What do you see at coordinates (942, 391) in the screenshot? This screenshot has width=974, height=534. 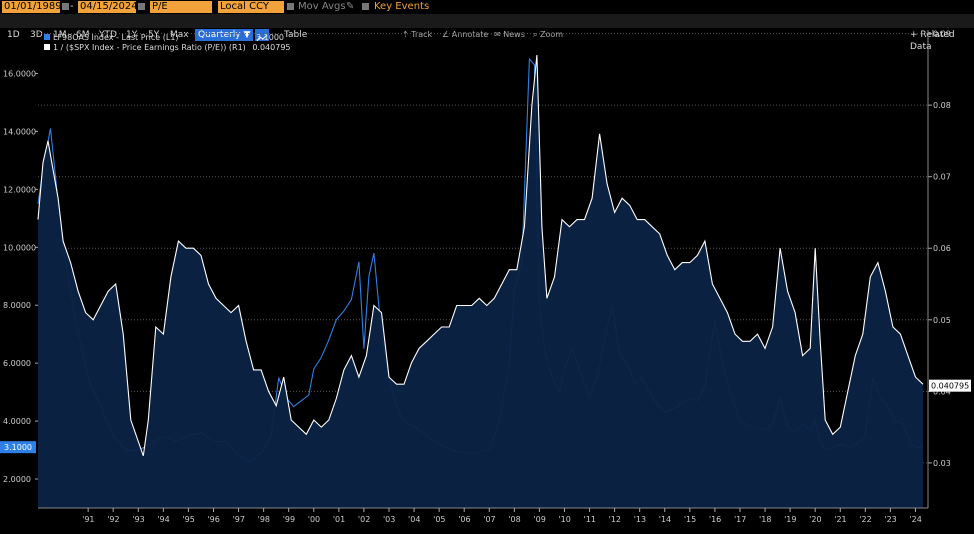 I see `right-tick-label: 0.04` at bounding box center [942, 391].